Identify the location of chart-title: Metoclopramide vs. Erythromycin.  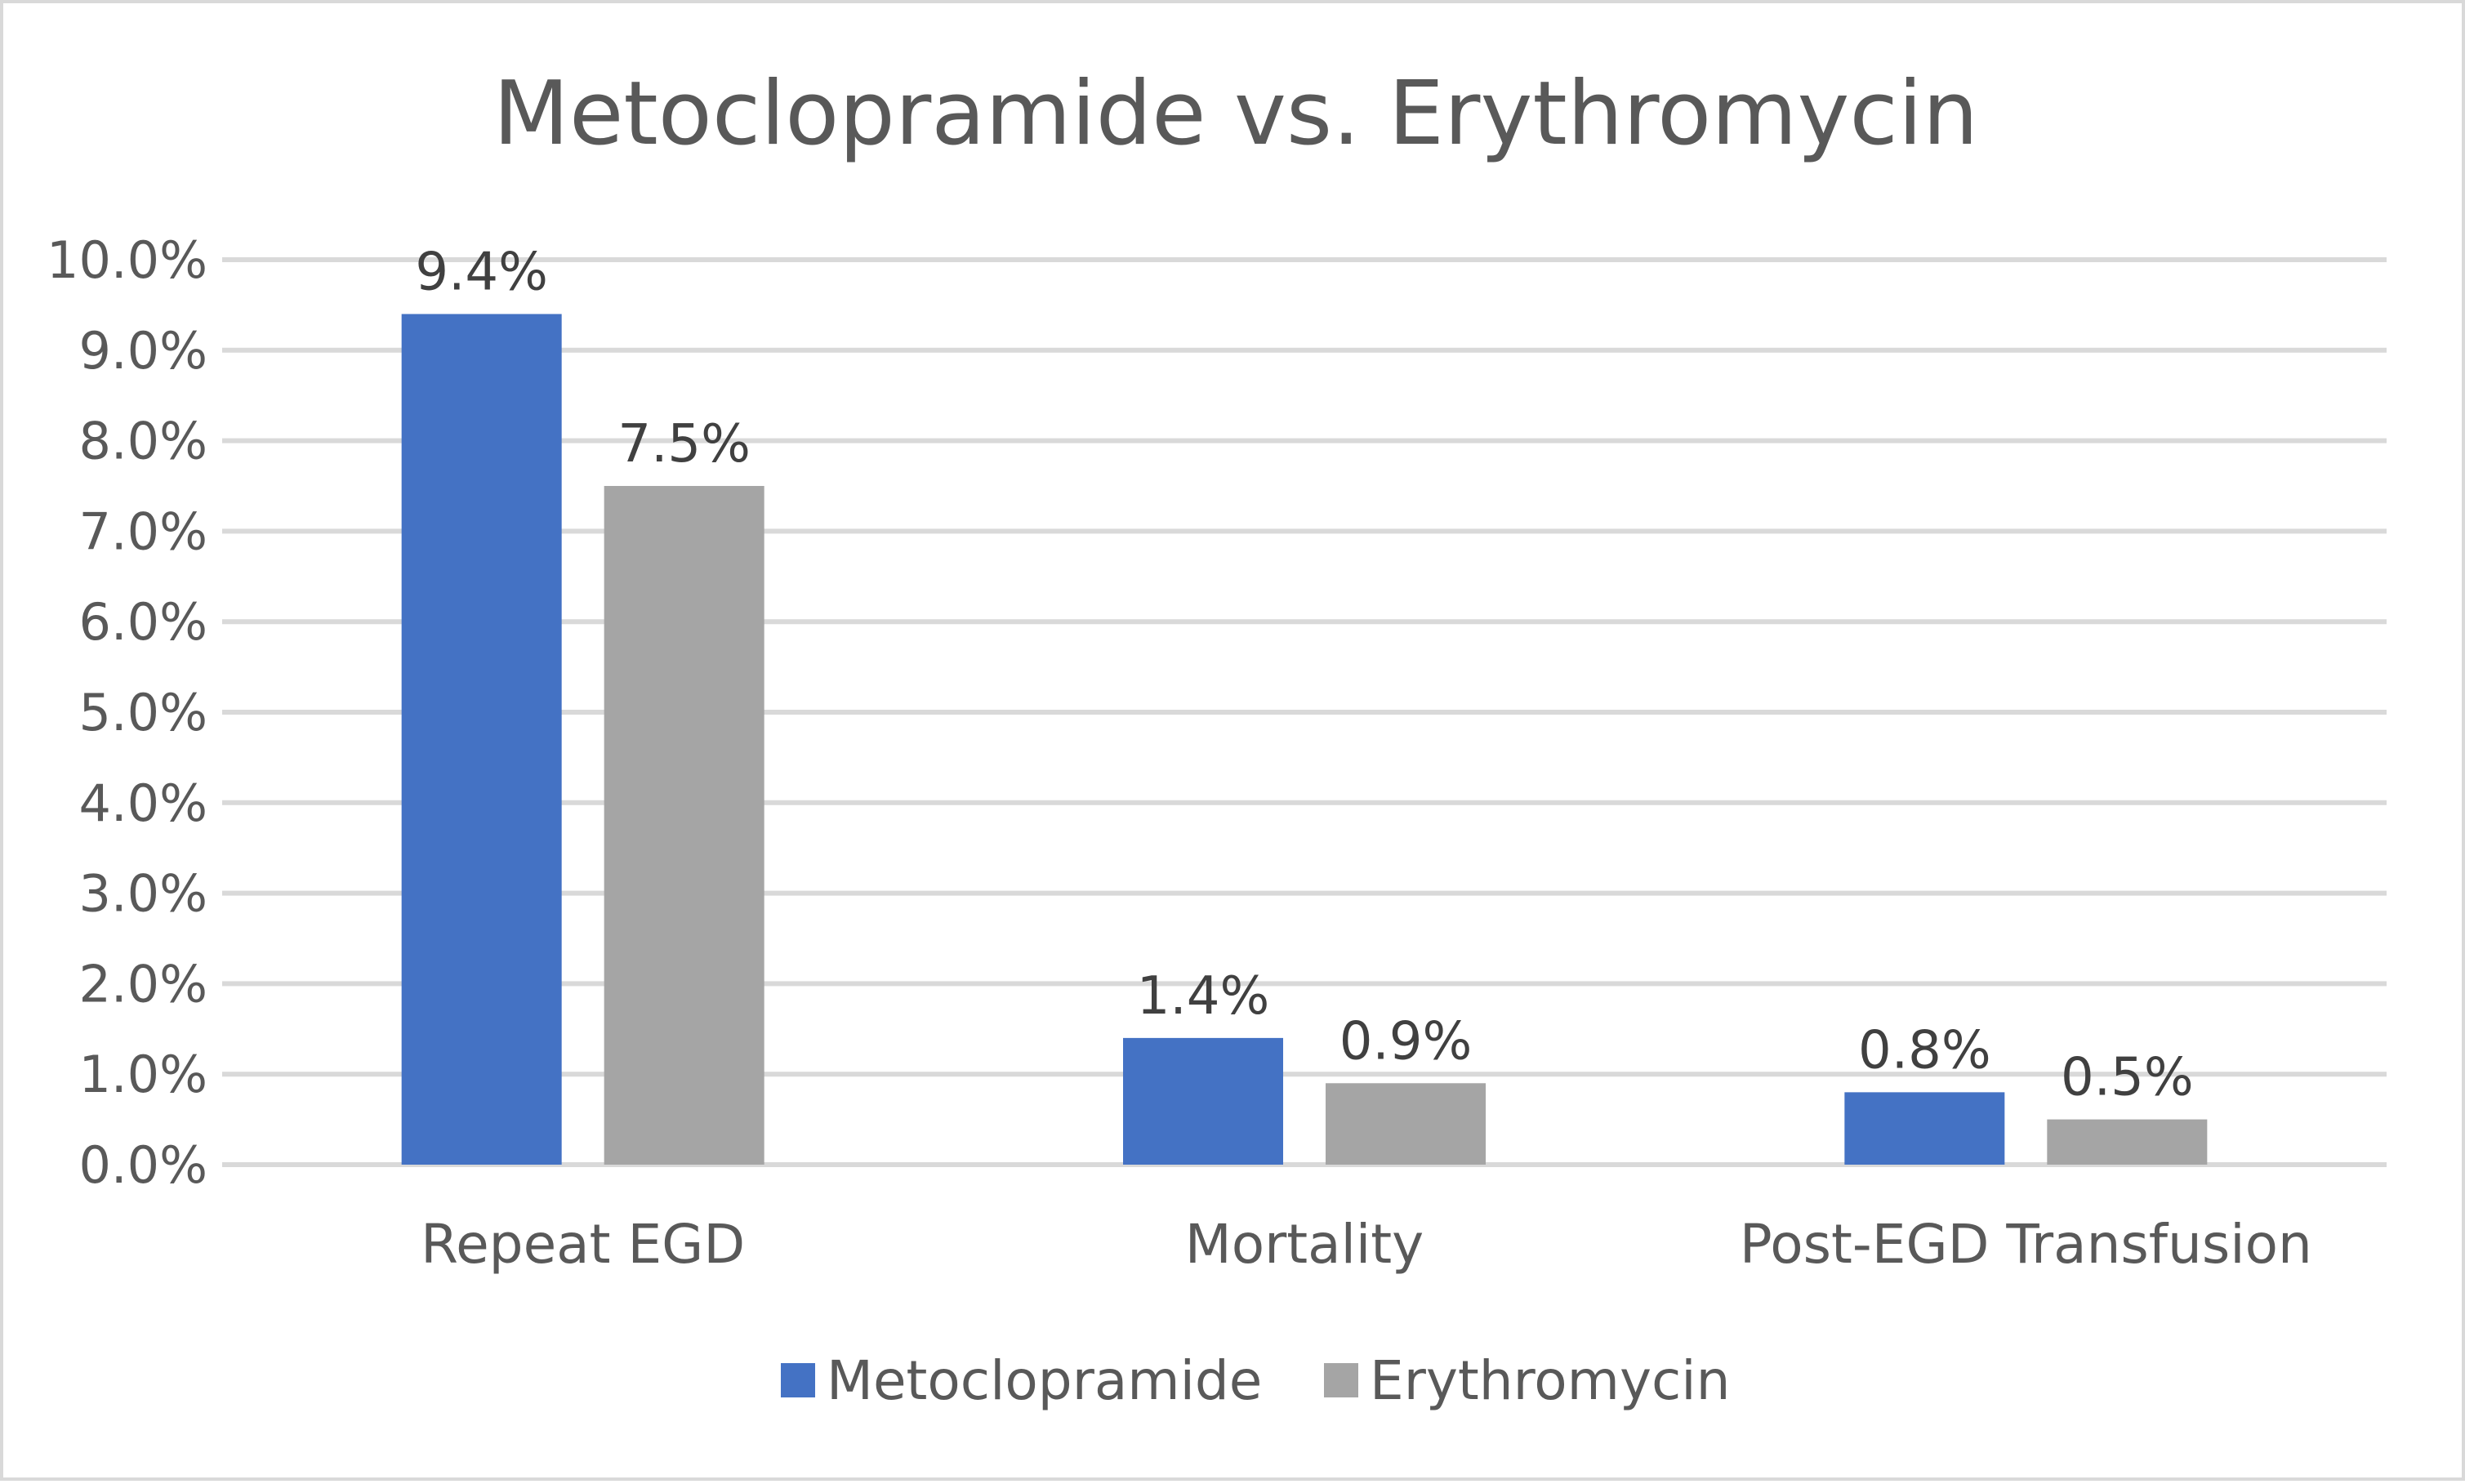
(1235, 114).